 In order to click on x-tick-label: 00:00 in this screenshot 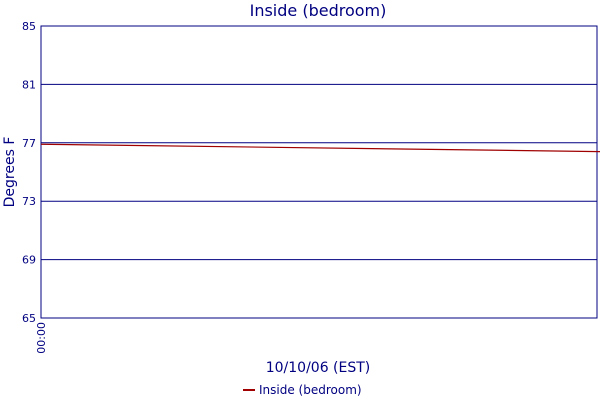, I will do `click(41, 338)`.